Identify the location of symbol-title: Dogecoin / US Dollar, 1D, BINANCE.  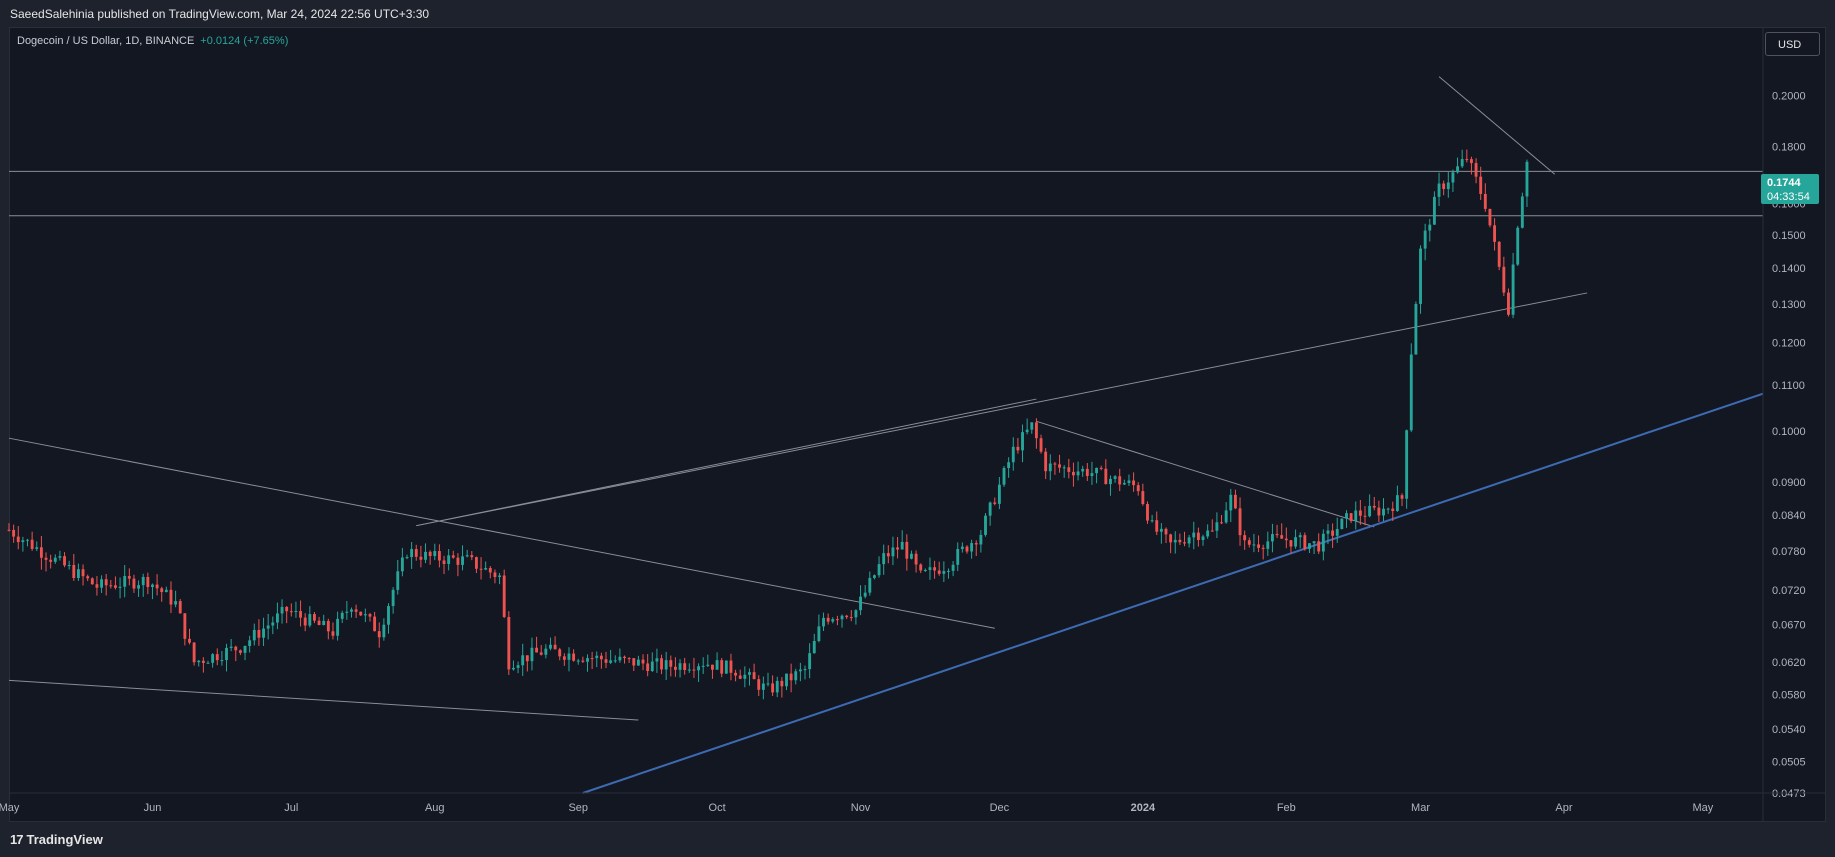
(106, 41).